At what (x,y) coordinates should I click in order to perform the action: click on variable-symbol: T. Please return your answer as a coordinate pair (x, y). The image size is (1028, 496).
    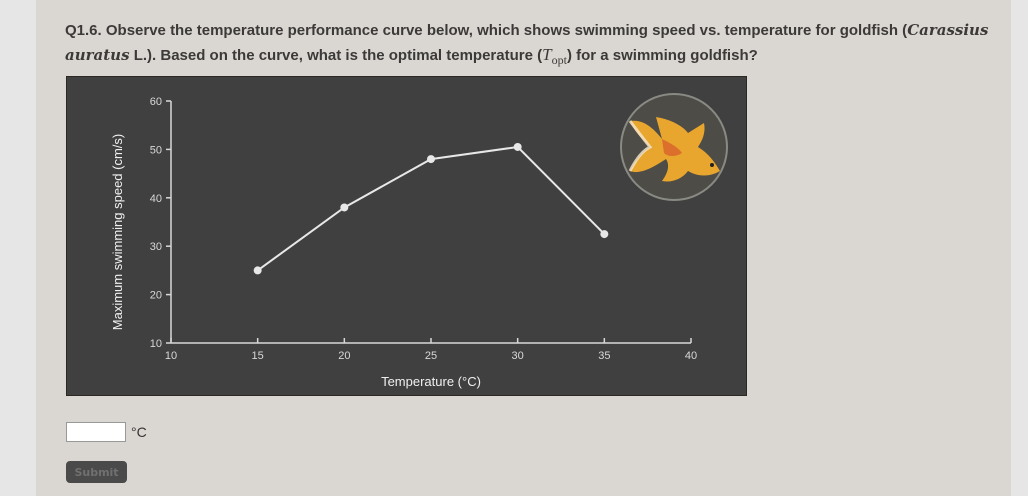
    Looking at the image, I should click on (547, 54).